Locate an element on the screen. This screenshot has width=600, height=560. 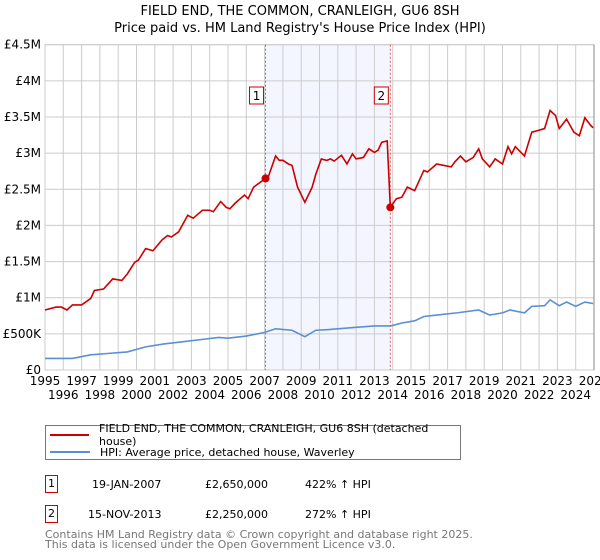
y-tick-label: £3M is located at coordinates (28, 153).